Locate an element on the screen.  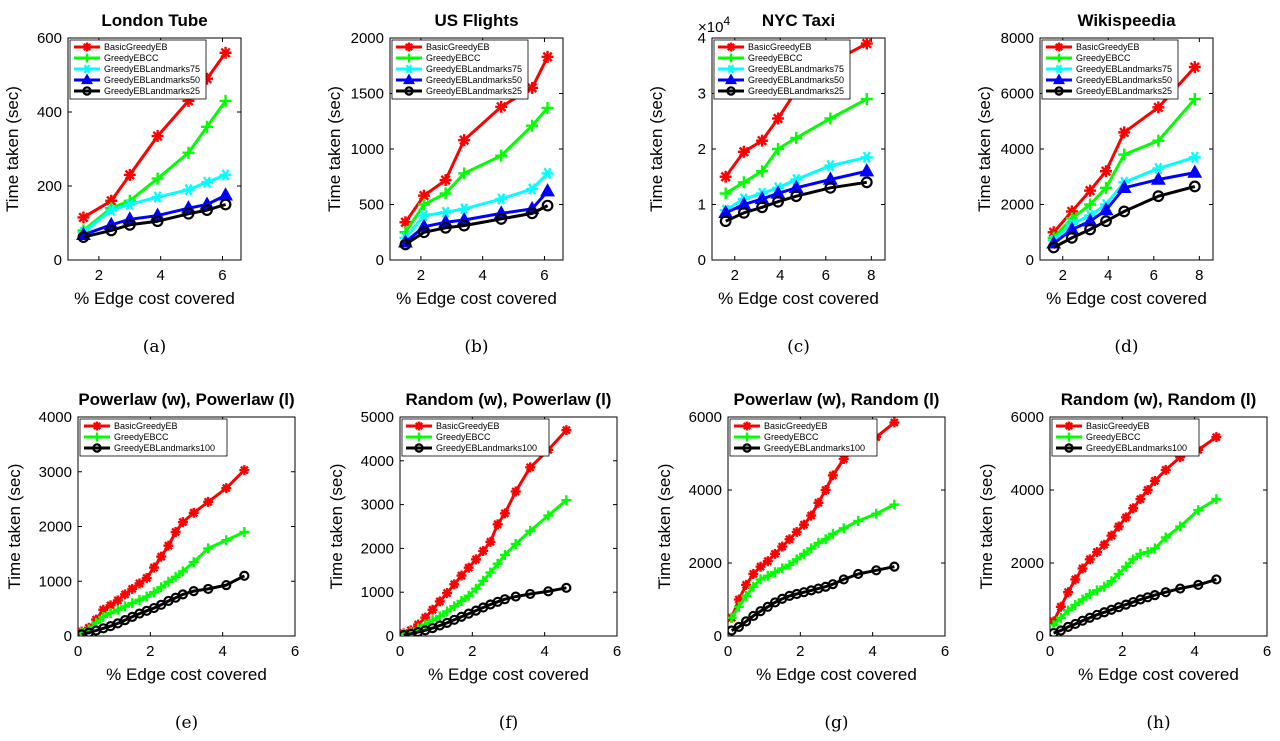
y-tick-label: 6000 is located at coordinates (705, 417).